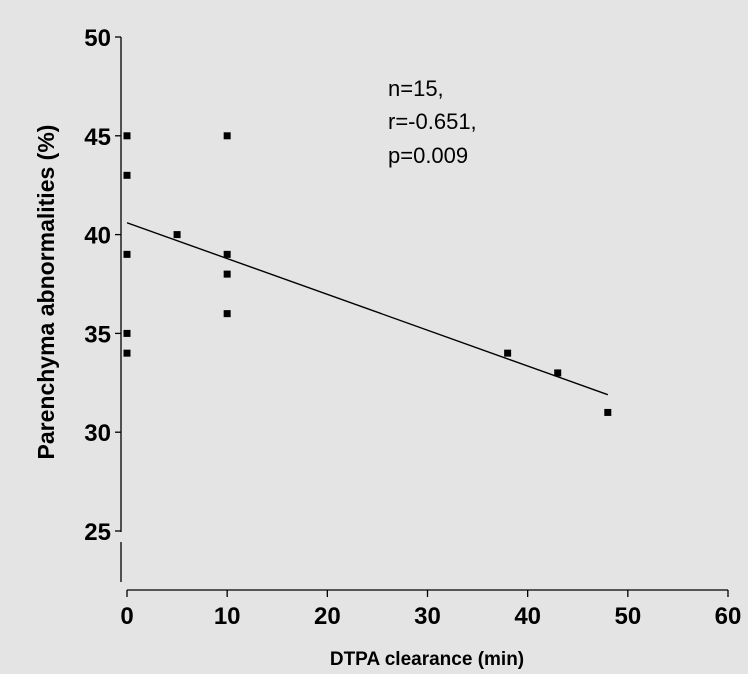  Describe the element at coordinates (227, 616) in the screenshot. I see `x-tick-label: 10` at that location.